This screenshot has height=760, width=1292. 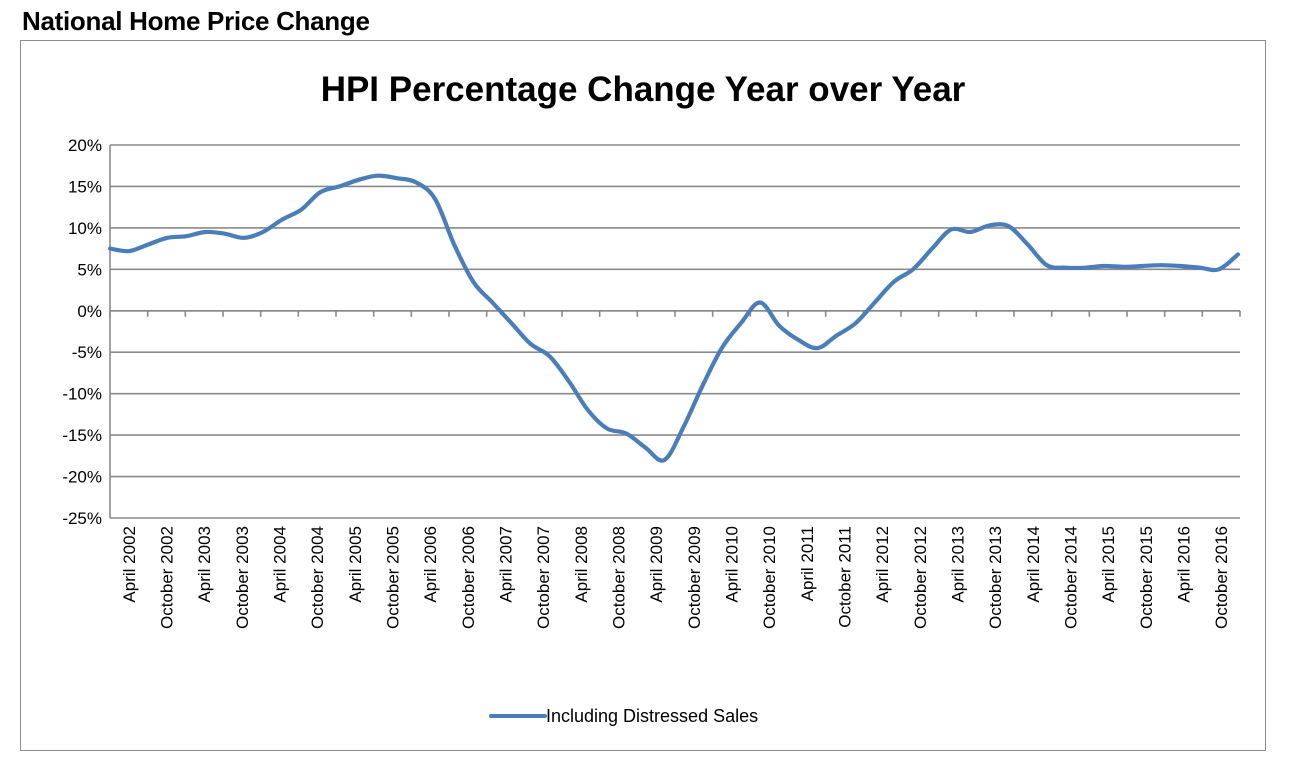 I want to click on x-tick-label: April 2006, so click(x=430, y=564).